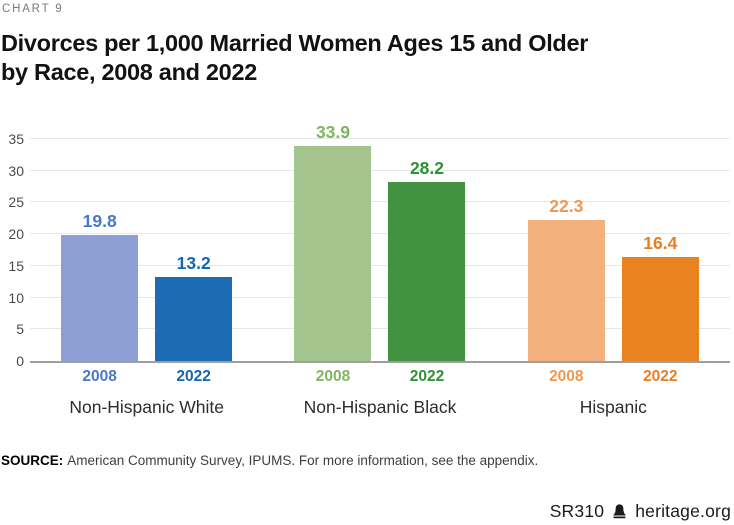 Image resolution: width=734 pixels, height=525 pixels. Describe the element at coordinates (613, 250) in the screenshot. I see `bar-group: 22.3 16.4` at that location.